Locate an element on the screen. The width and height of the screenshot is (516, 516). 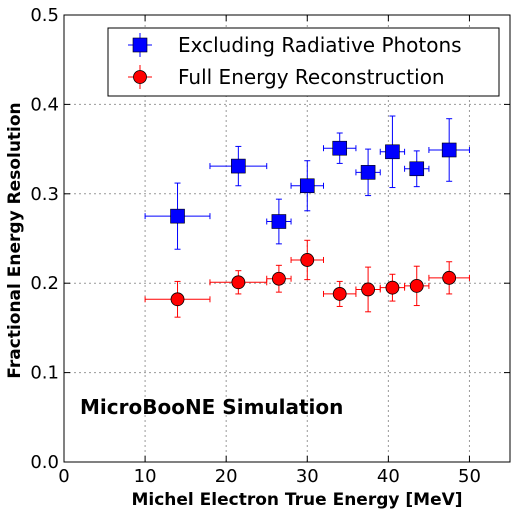
y-tick-label: 0.0 is located at coordinates (44, 462).